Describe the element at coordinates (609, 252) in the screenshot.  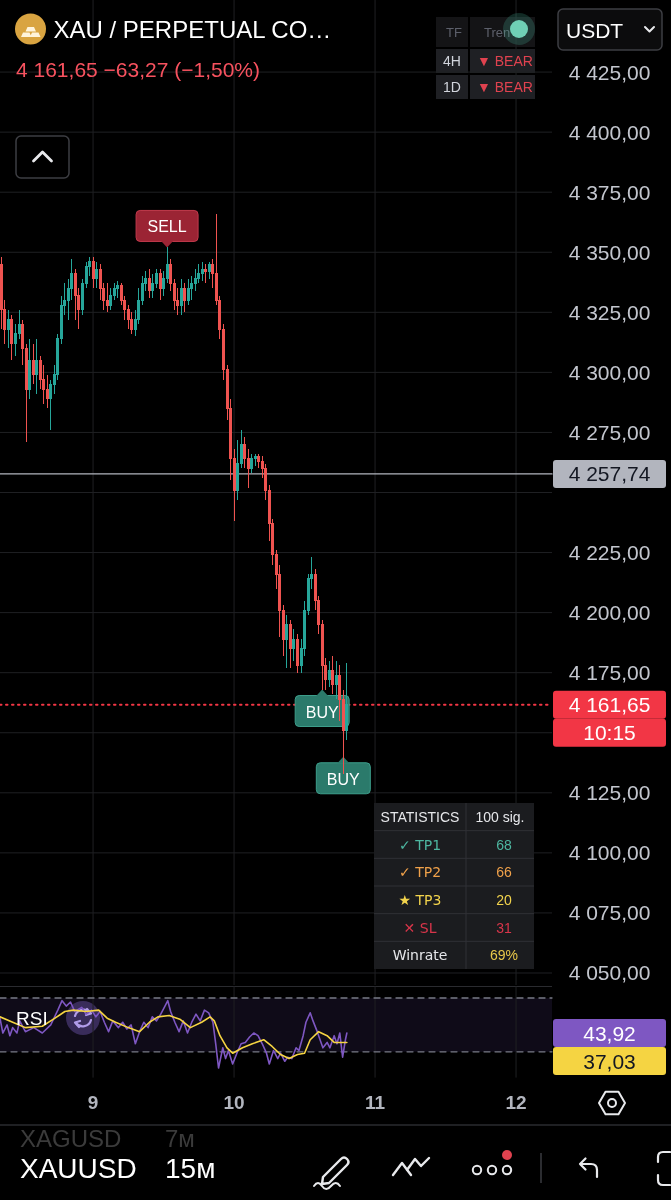
I see `y-tick-label: 4 350,00` at that location.